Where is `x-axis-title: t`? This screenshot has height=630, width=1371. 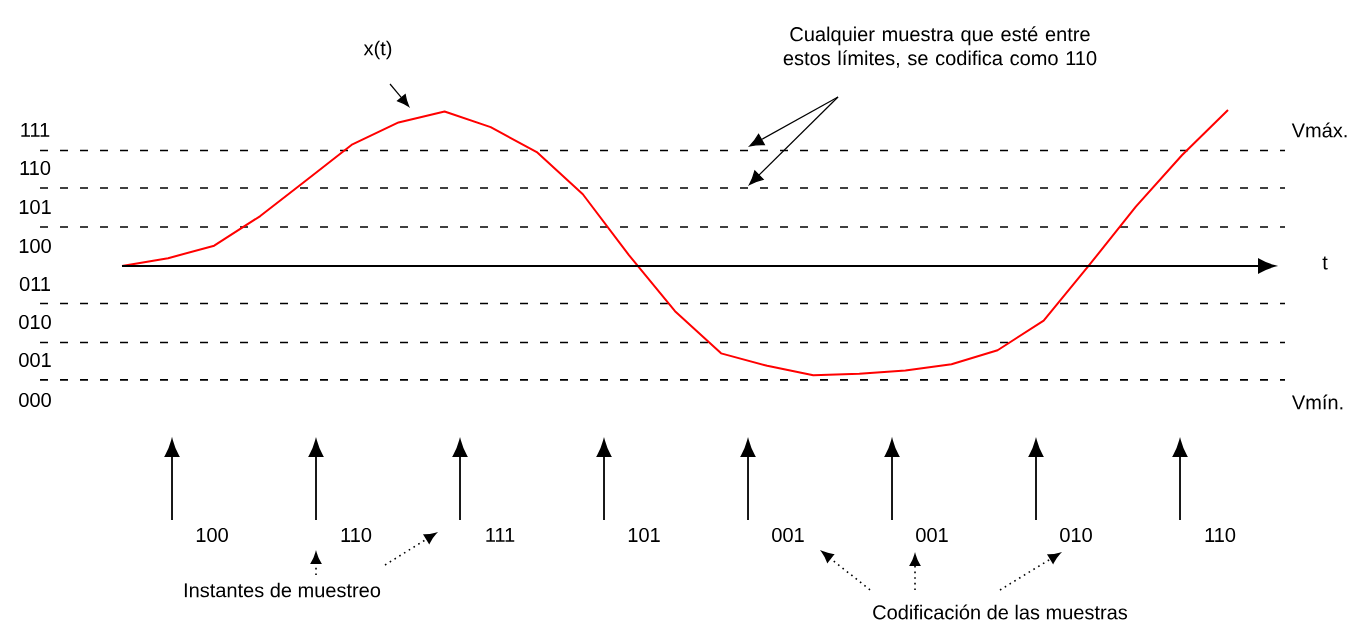 x-axis-title: t is located at coordinates (1325, 263).